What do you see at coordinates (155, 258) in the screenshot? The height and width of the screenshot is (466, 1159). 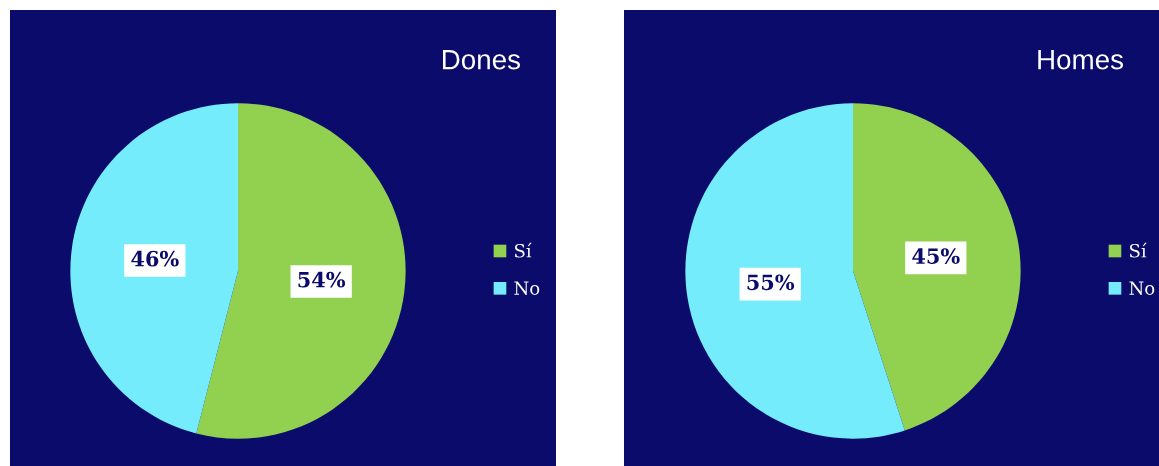 I see `data-label: 46%` at bounding box center [155, 258].